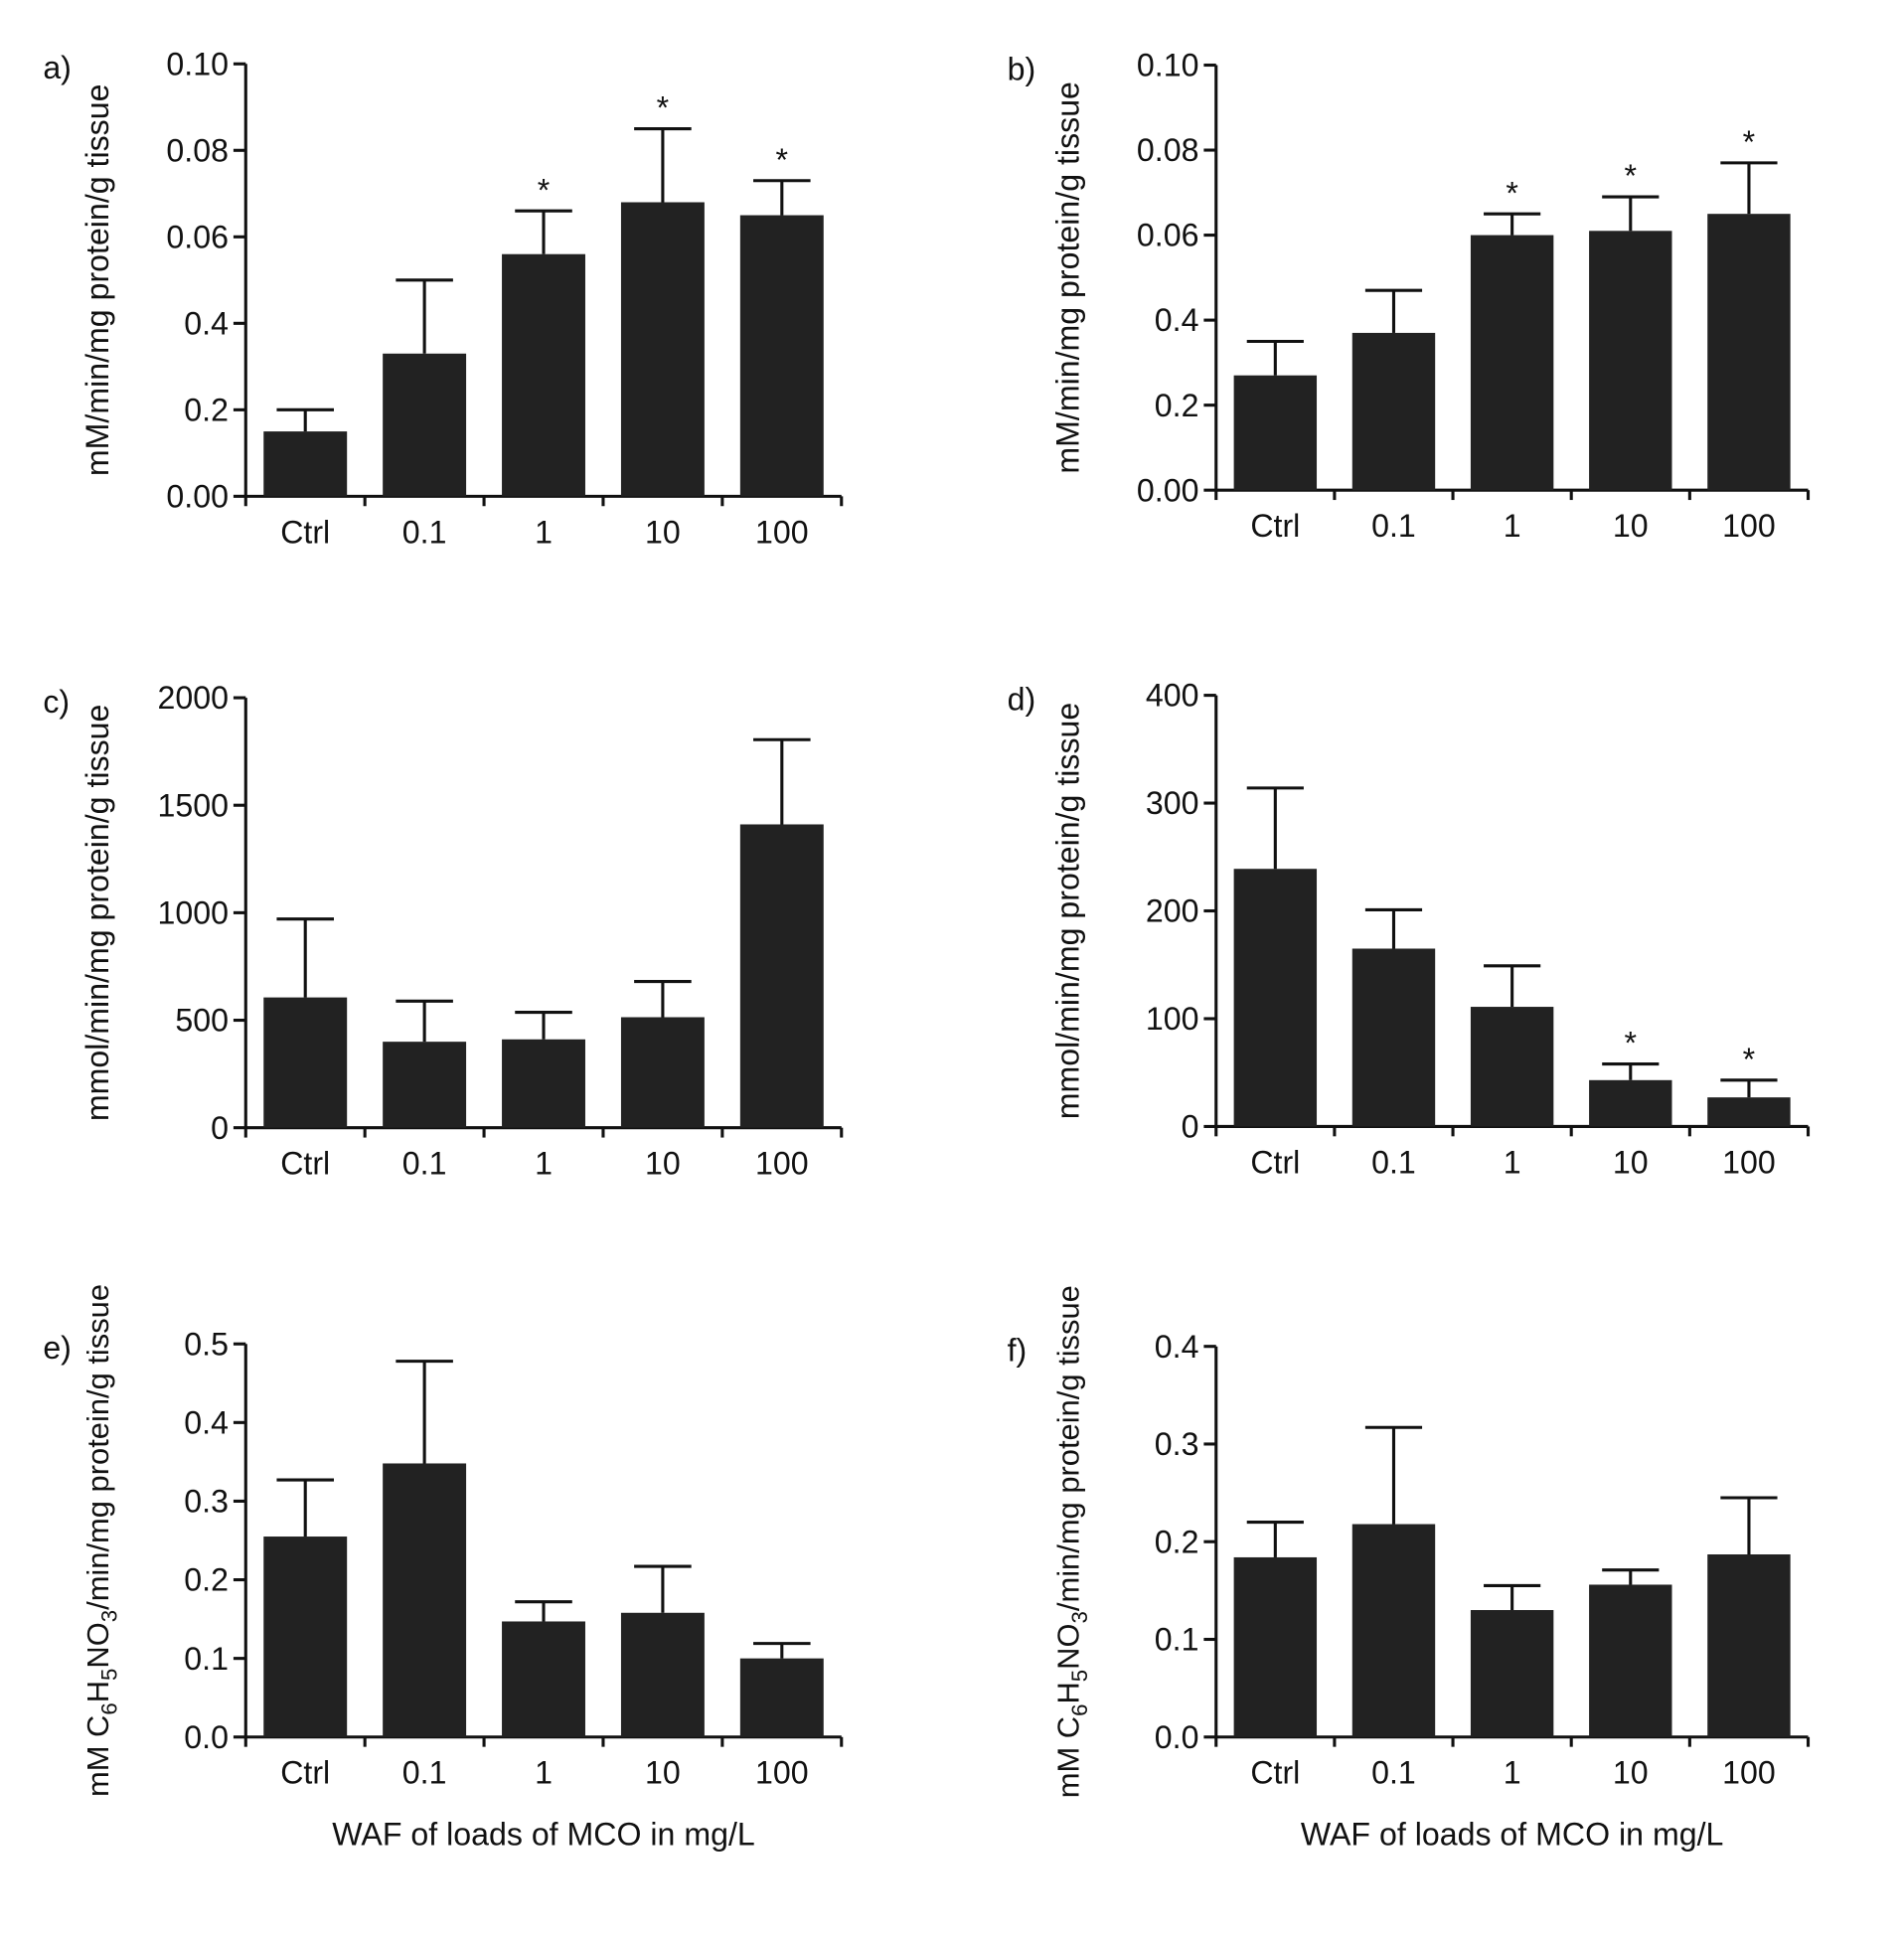  I want to click on panel-label: c), so click(57, 702).